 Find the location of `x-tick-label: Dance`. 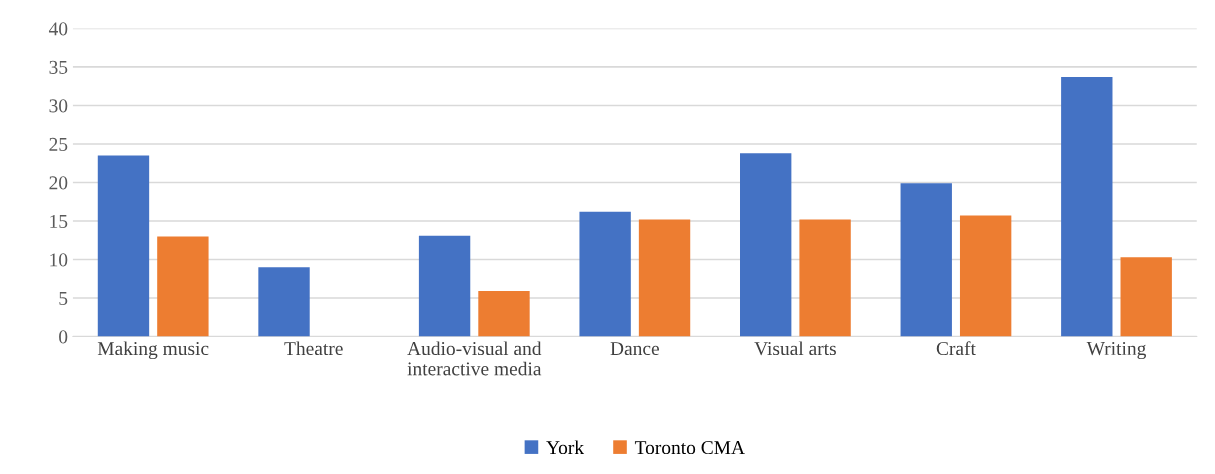

x-tick-label: Dance is located at coordinates (634, 349).